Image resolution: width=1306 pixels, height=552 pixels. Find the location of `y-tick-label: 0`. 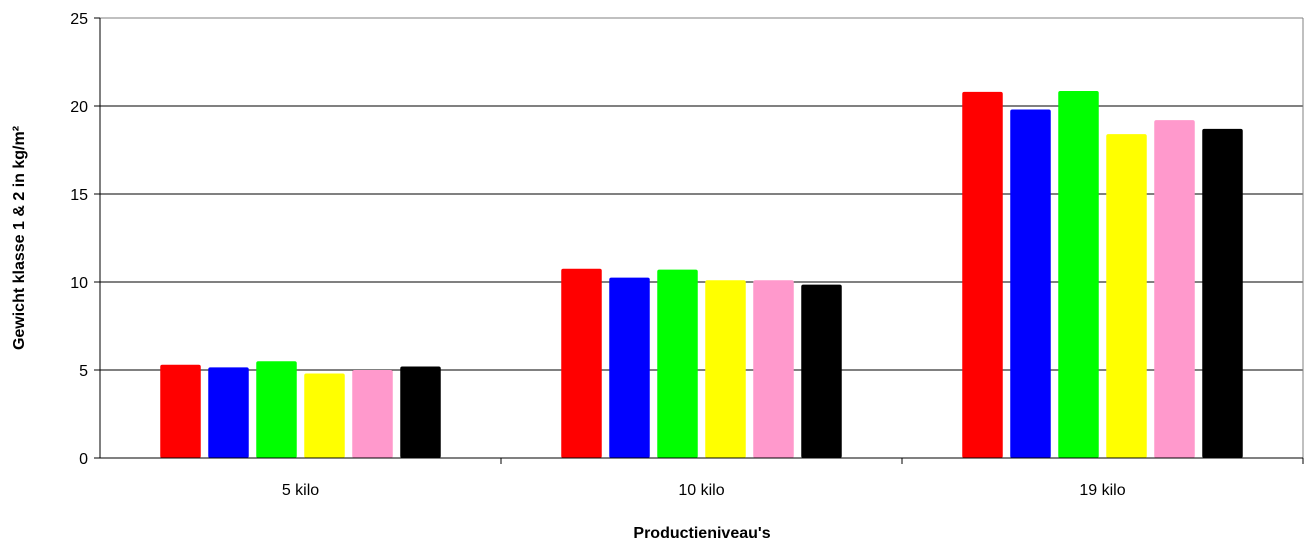

y-tick-label: 0 is located at coordinates (83, 459).